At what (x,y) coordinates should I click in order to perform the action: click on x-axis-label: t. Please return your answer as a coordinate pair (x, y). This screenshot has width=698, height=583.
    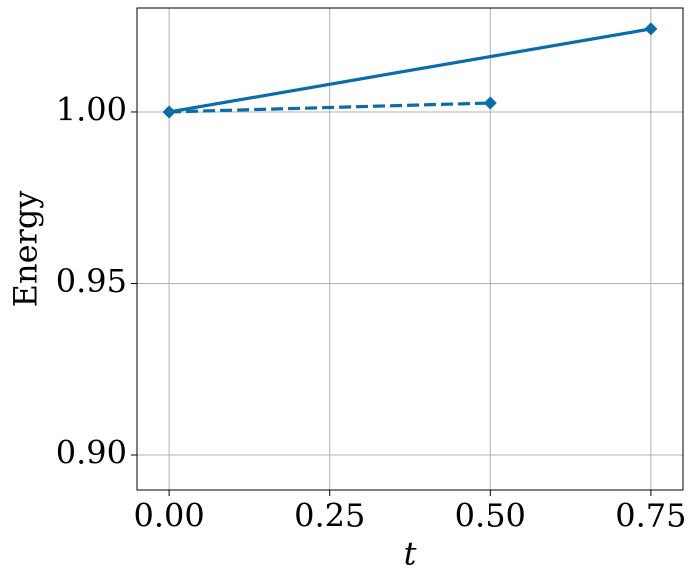
    Looking at the image, I should click on (410, 554).